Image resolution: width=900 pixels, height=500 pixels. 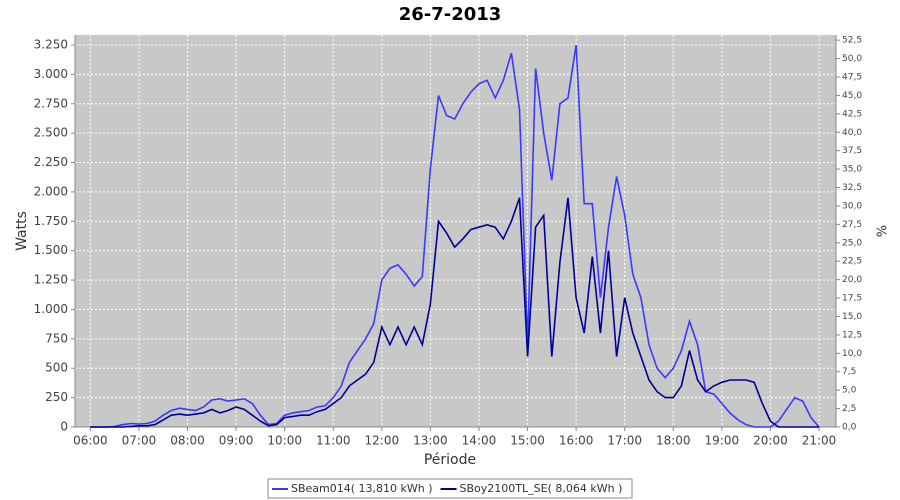 What do you see at coordinates (22, 231) in the screenshot?
I see `y-axis-label: Watts` at bounding box center [22, 231].